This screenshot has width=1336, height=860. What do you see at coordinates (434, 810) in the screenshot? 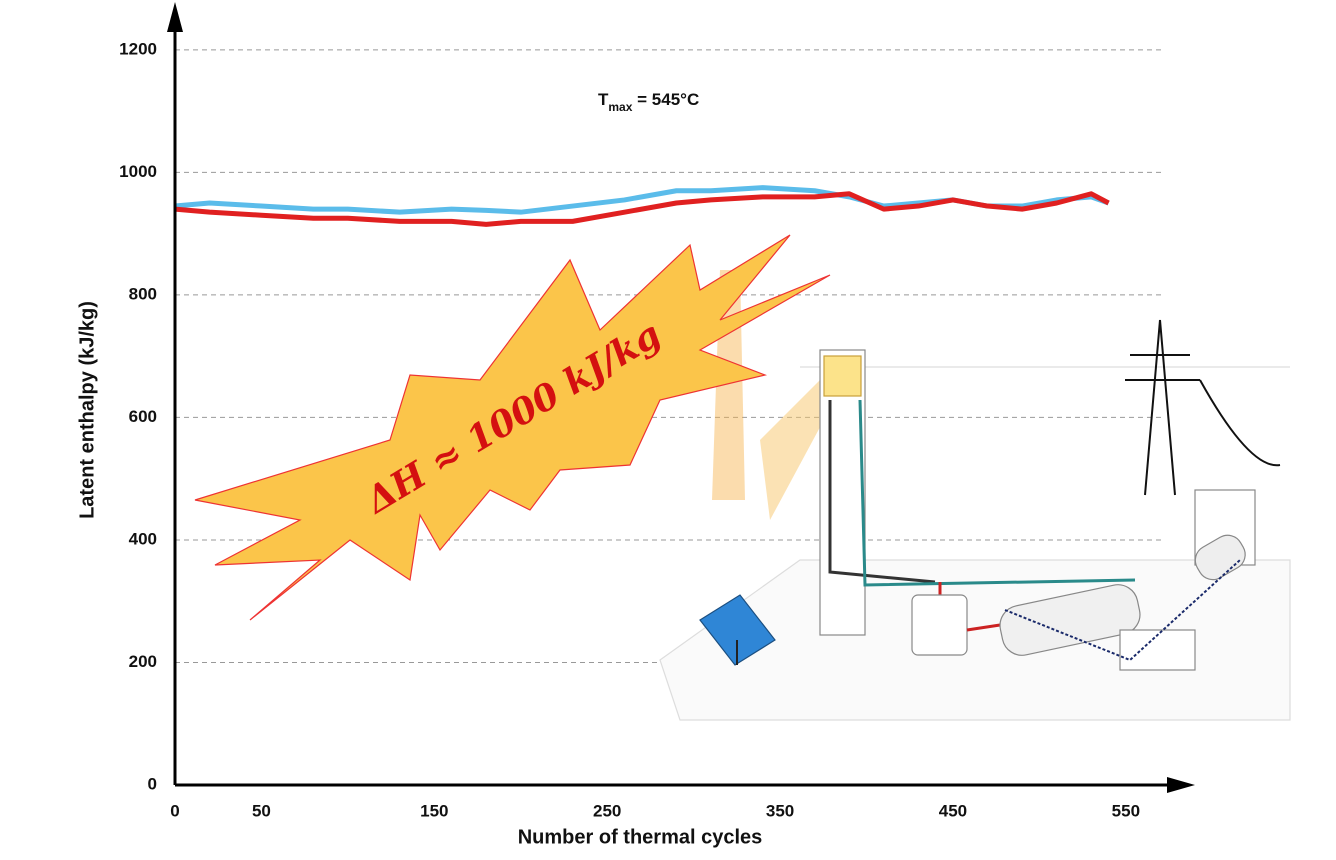
I see `x-tick-label: 150` at bounding box center [434, 810].